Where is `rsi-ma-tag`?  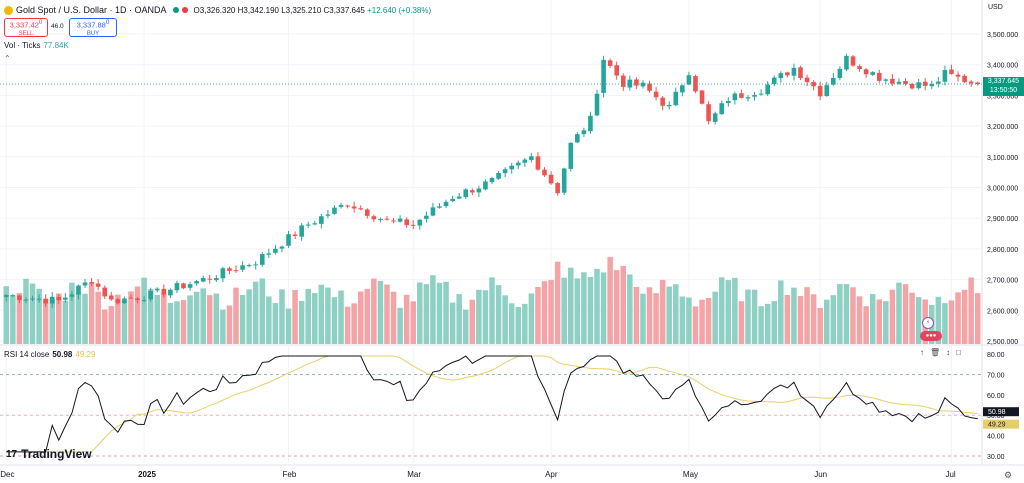 rsi-ma-tag is located at coordinates (1001, 424).